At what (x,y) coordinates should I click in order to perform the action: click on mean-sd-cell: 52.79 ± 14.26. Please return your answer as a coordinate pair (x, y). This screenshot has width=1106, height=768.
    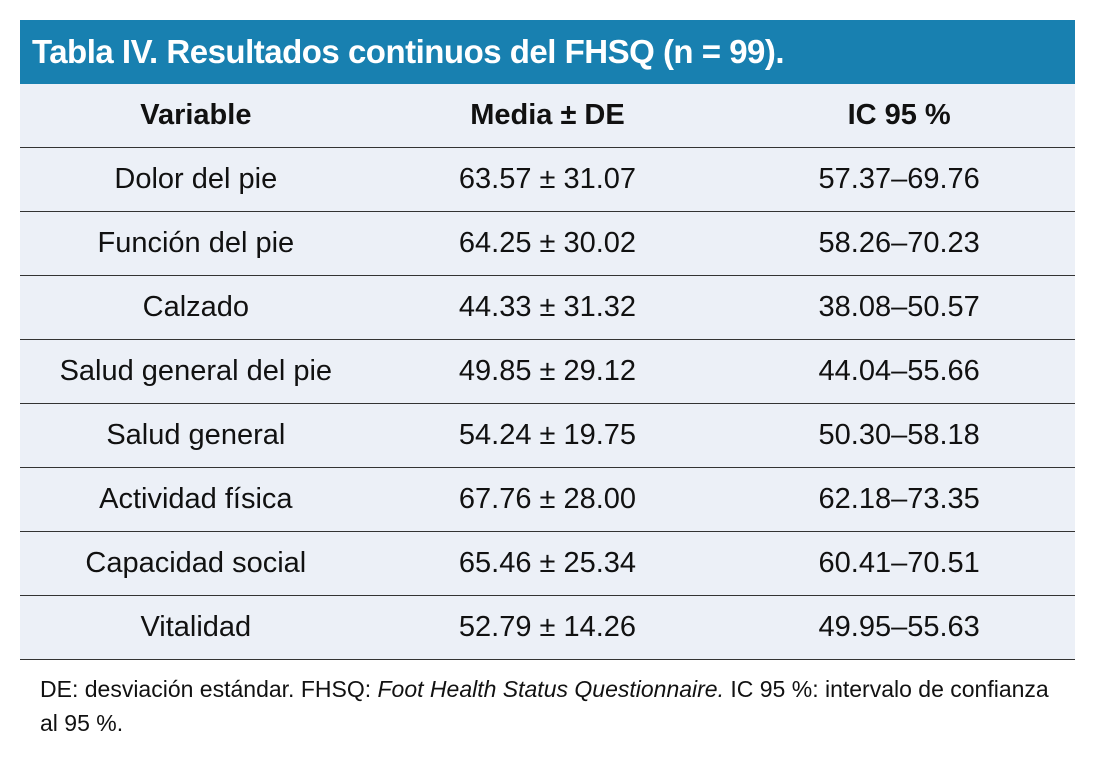
    Looking at the image, I should click on (547, 627).